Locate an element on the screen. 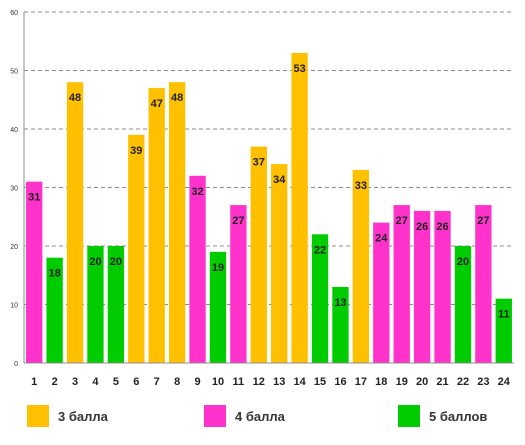 This screenshot has height=445, width=525. y-axis: 0 10 20 30 40 50 60 is located at coordinates (17, 189).